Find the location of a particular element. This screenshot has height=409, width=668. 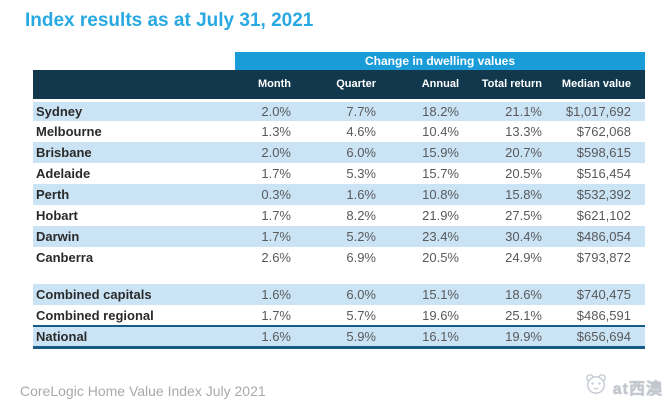

value-cell: $486,591 is located at coordinates (603, 315).